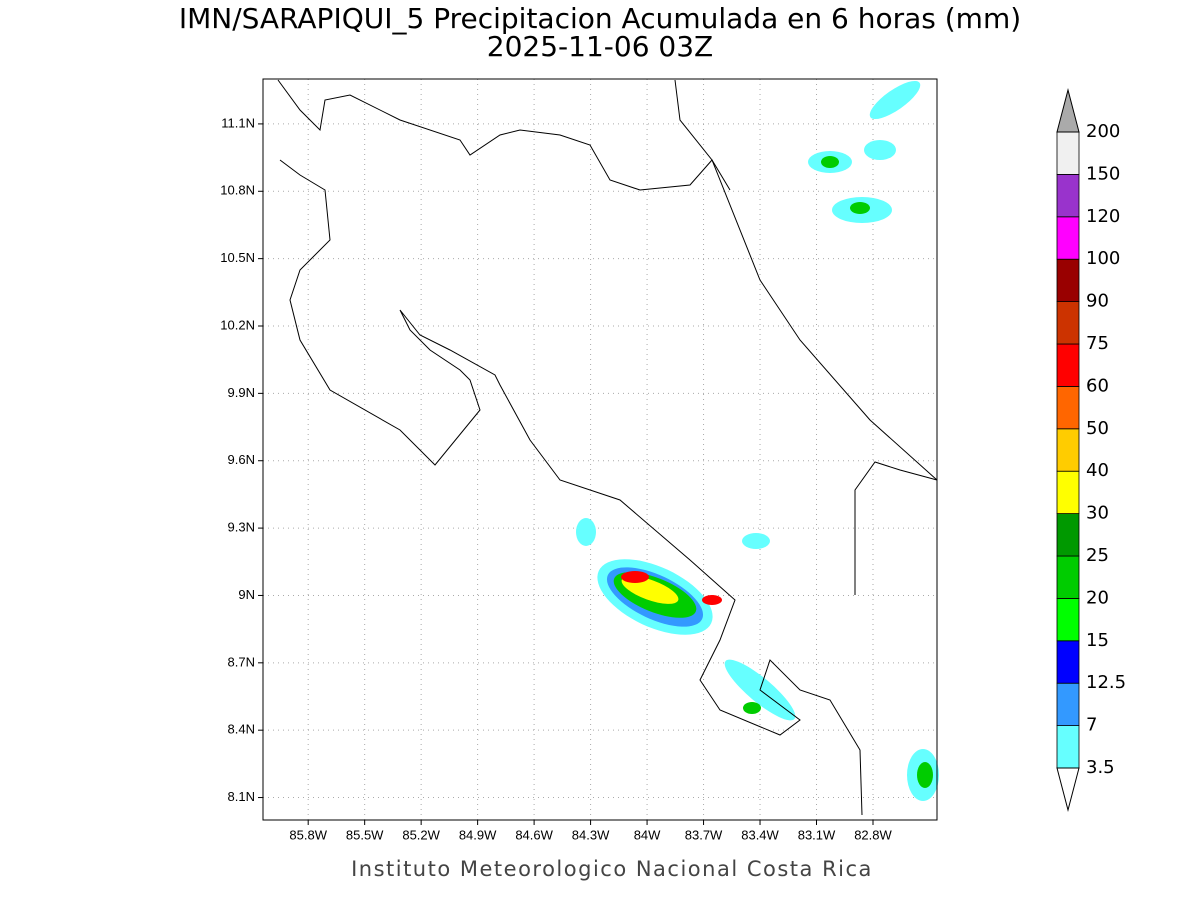 The width and height of the screenshot is (1200, 904). What do you see at coordinates (1097, 385) in the screenshot?
I see `colorbar-label: 60` at bounding box center [1097, 385].